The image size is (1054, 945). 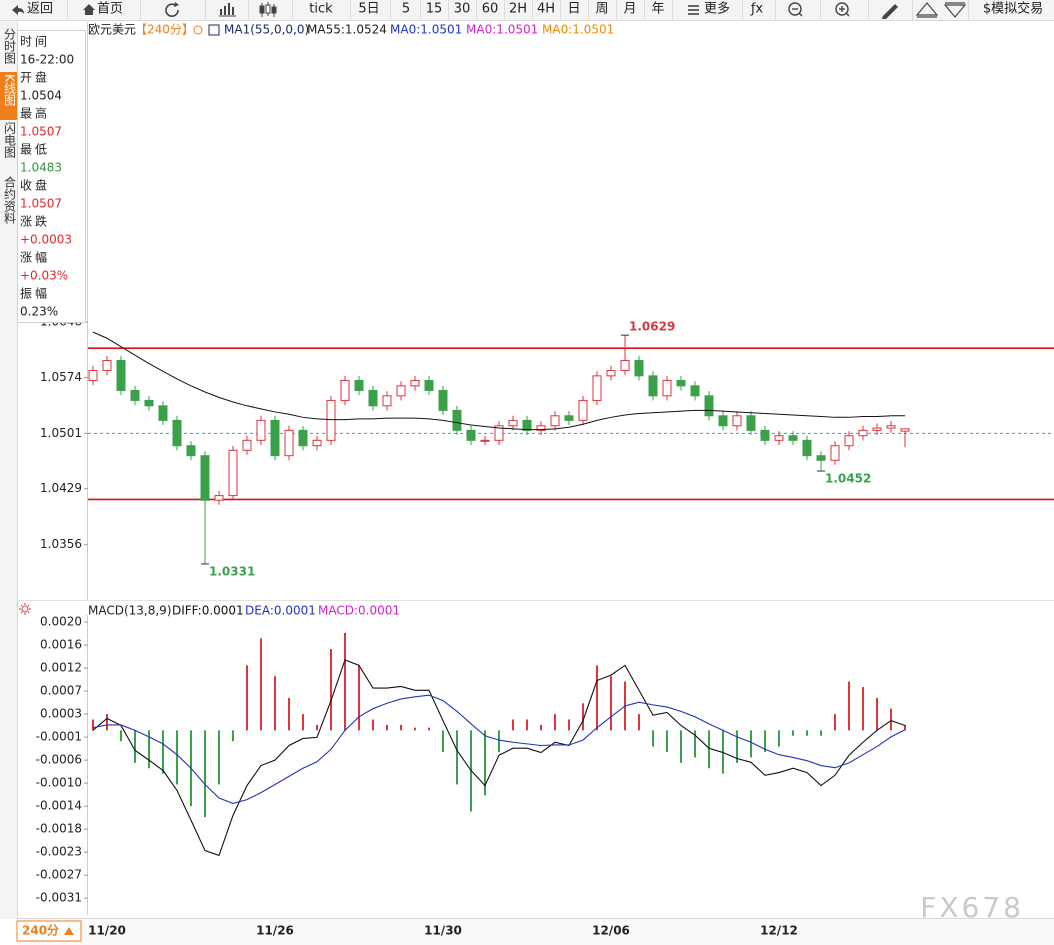 I want to click on down-triangle-icon, so click(x=955, y=10).